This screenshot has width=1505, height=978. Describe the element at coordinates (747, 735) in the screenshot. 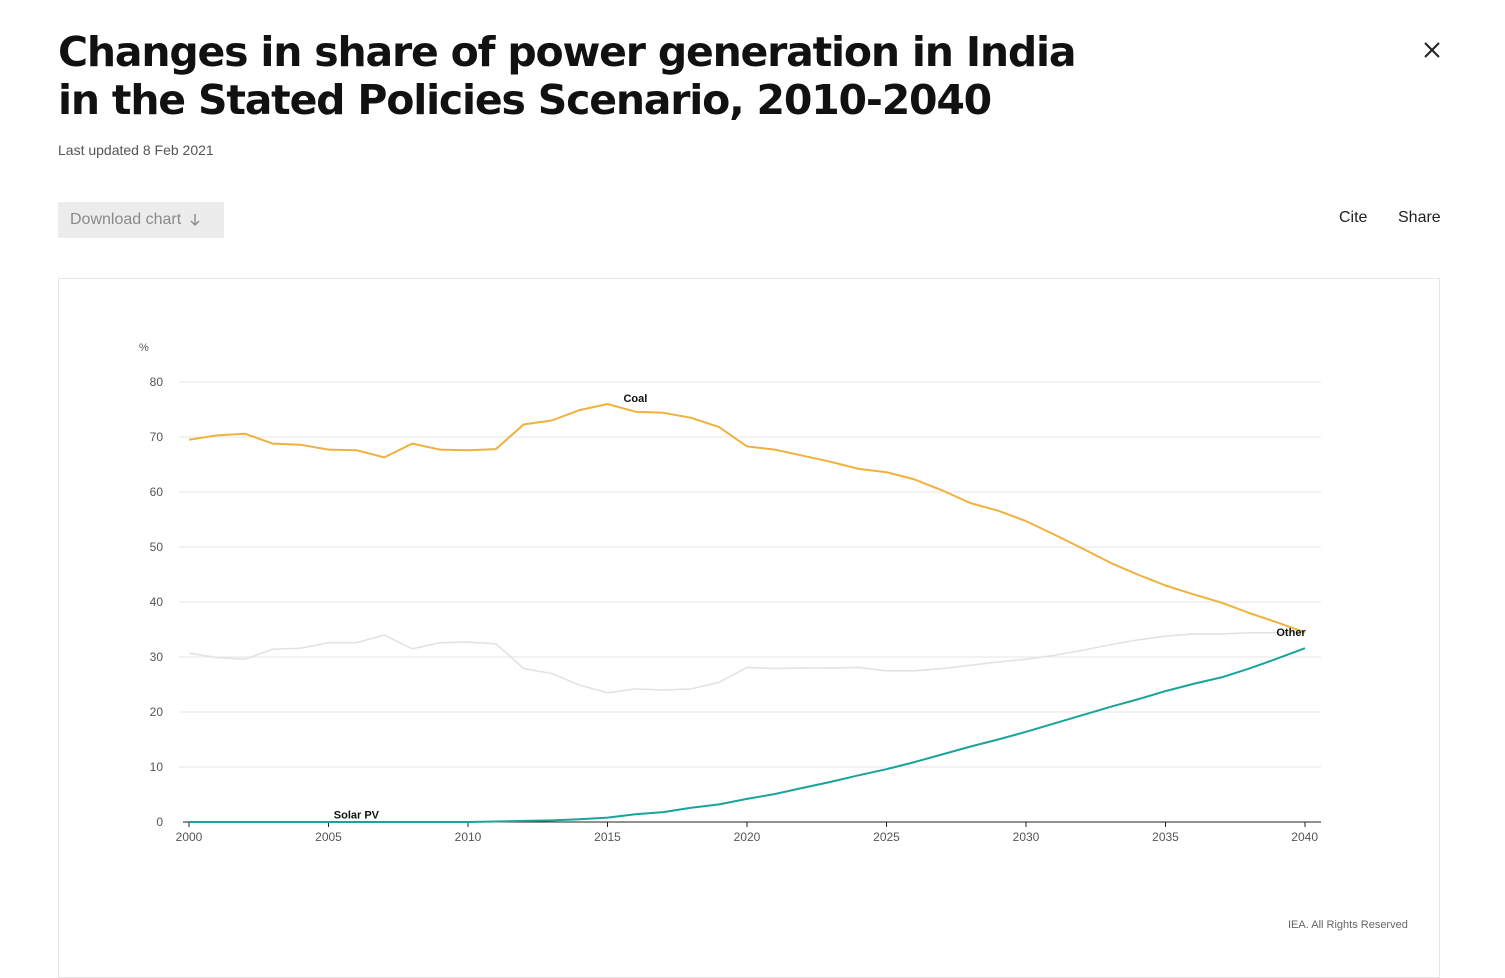

I see `series-line-solar-pv` at that location.